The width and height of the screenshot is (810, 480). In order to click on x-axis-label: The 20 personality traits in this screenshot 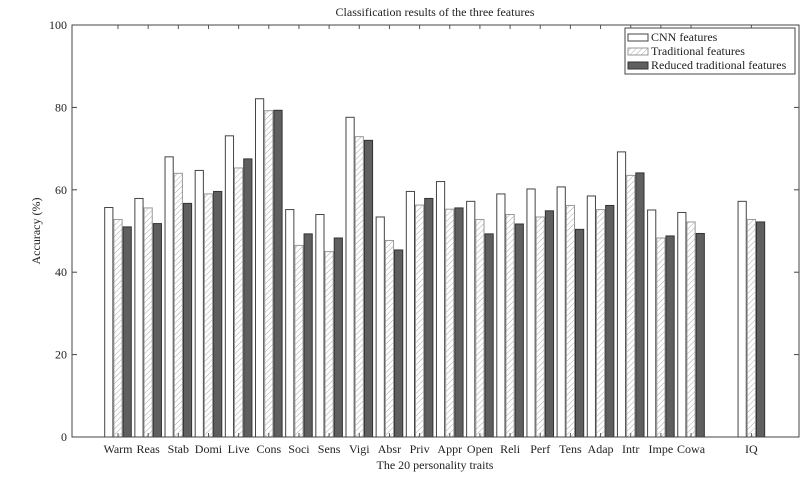, I will do `click(435, 465)`.